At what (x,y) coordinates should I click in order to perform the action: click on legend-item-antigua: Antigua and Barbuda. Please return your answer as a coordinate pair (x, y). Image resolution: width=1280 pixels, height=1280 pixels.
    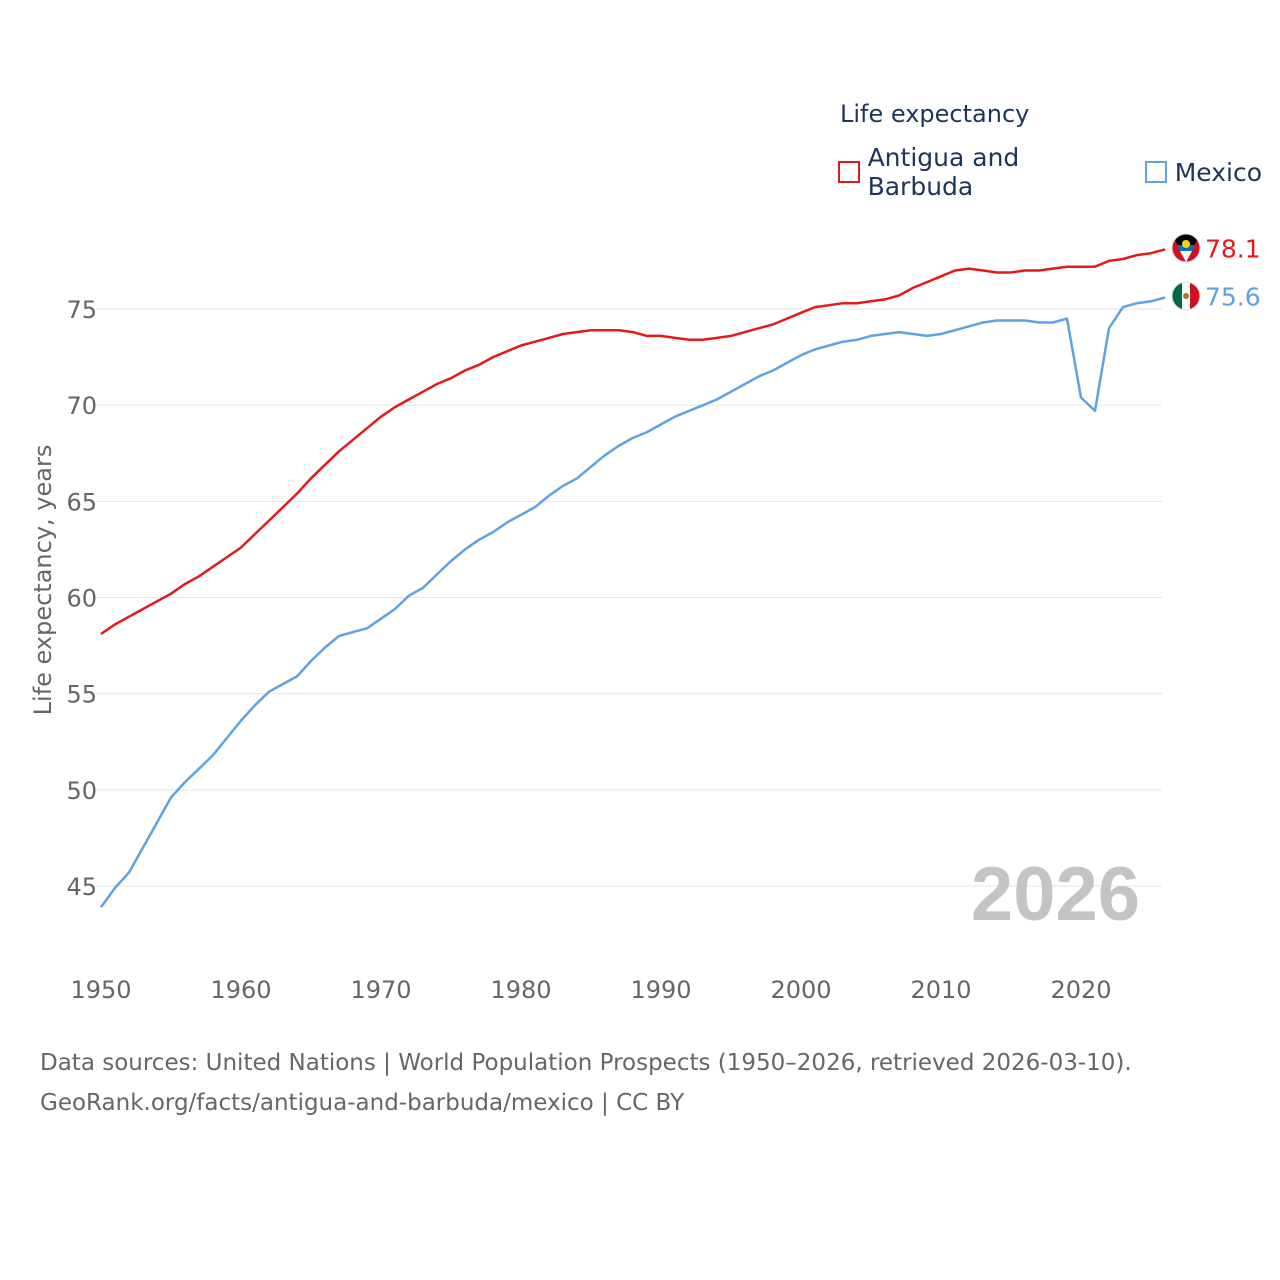
    Looking at the image, I should click on (982, 172).